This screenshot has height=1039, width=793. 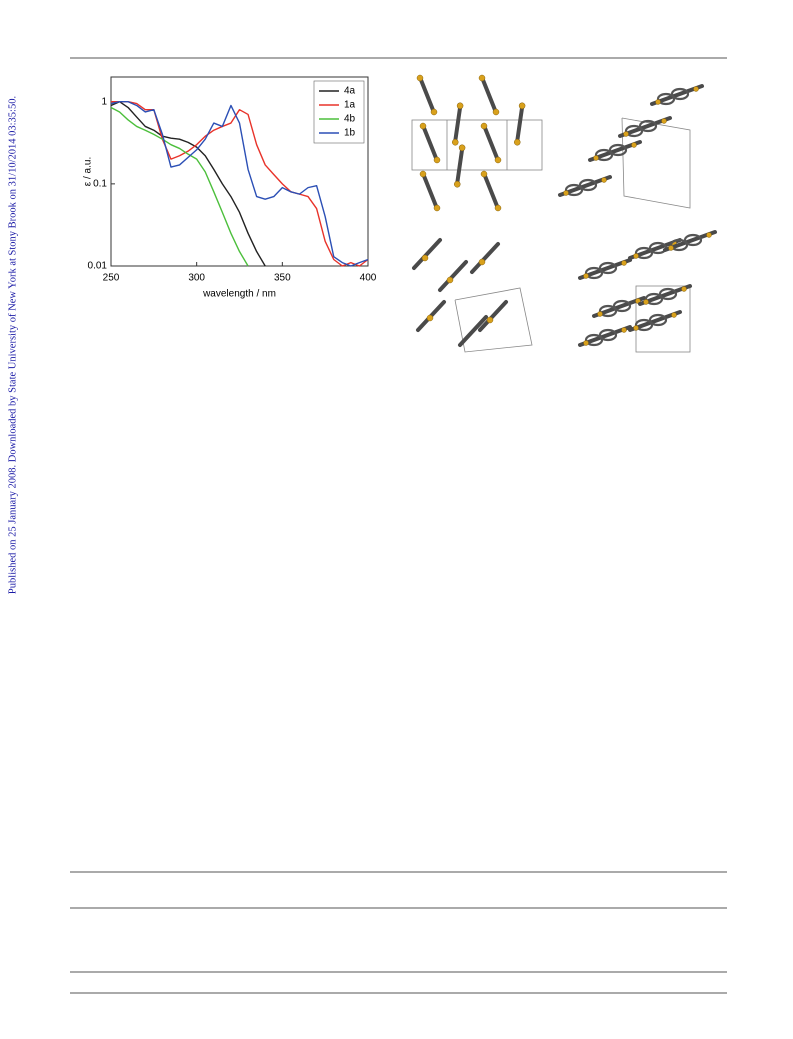 I want to click on plot-frame, so click(x=239, y=171).